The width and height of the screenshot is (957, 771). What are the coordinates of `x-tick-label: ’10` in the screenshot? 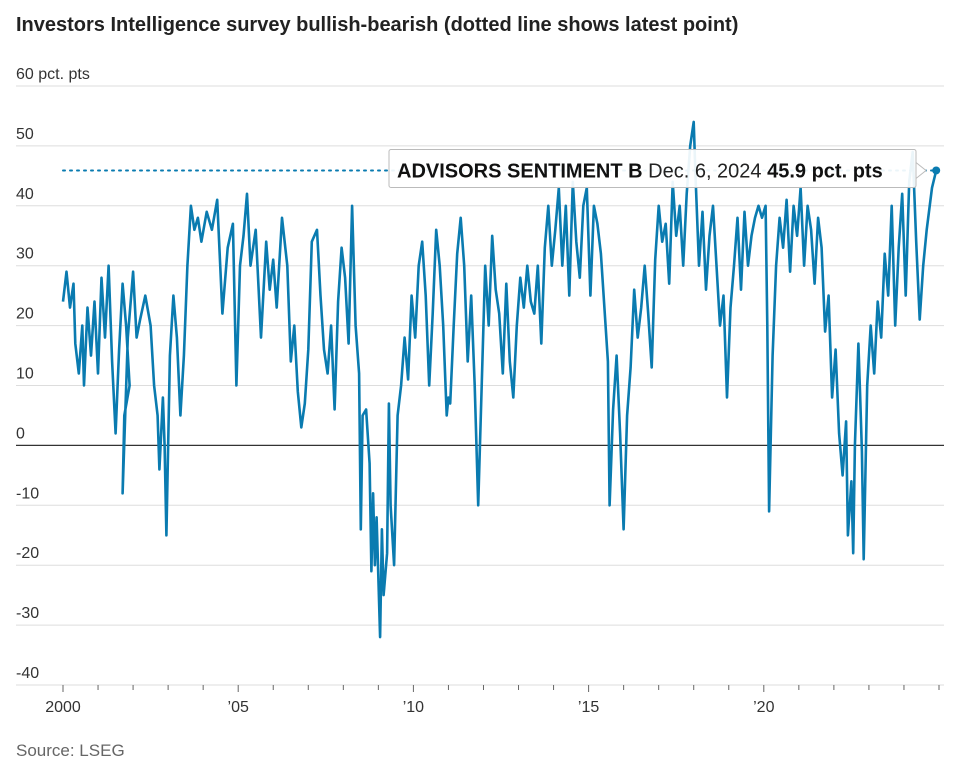 It's located at (413, 707).